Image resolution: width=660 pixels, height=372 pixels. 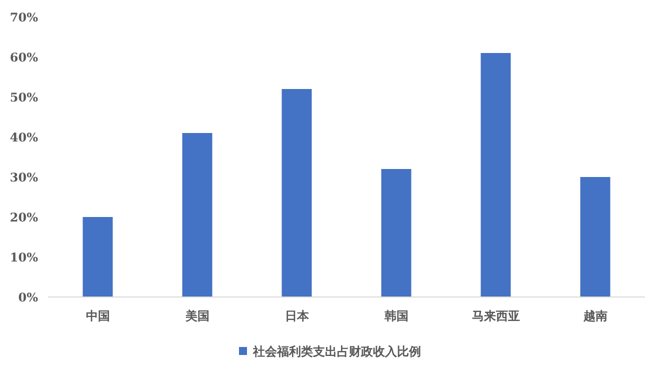 What do you see at coordinates (24, 137) in the screenshot?
I see `y-tick-label: 40%` at bounding box center [24, 137].